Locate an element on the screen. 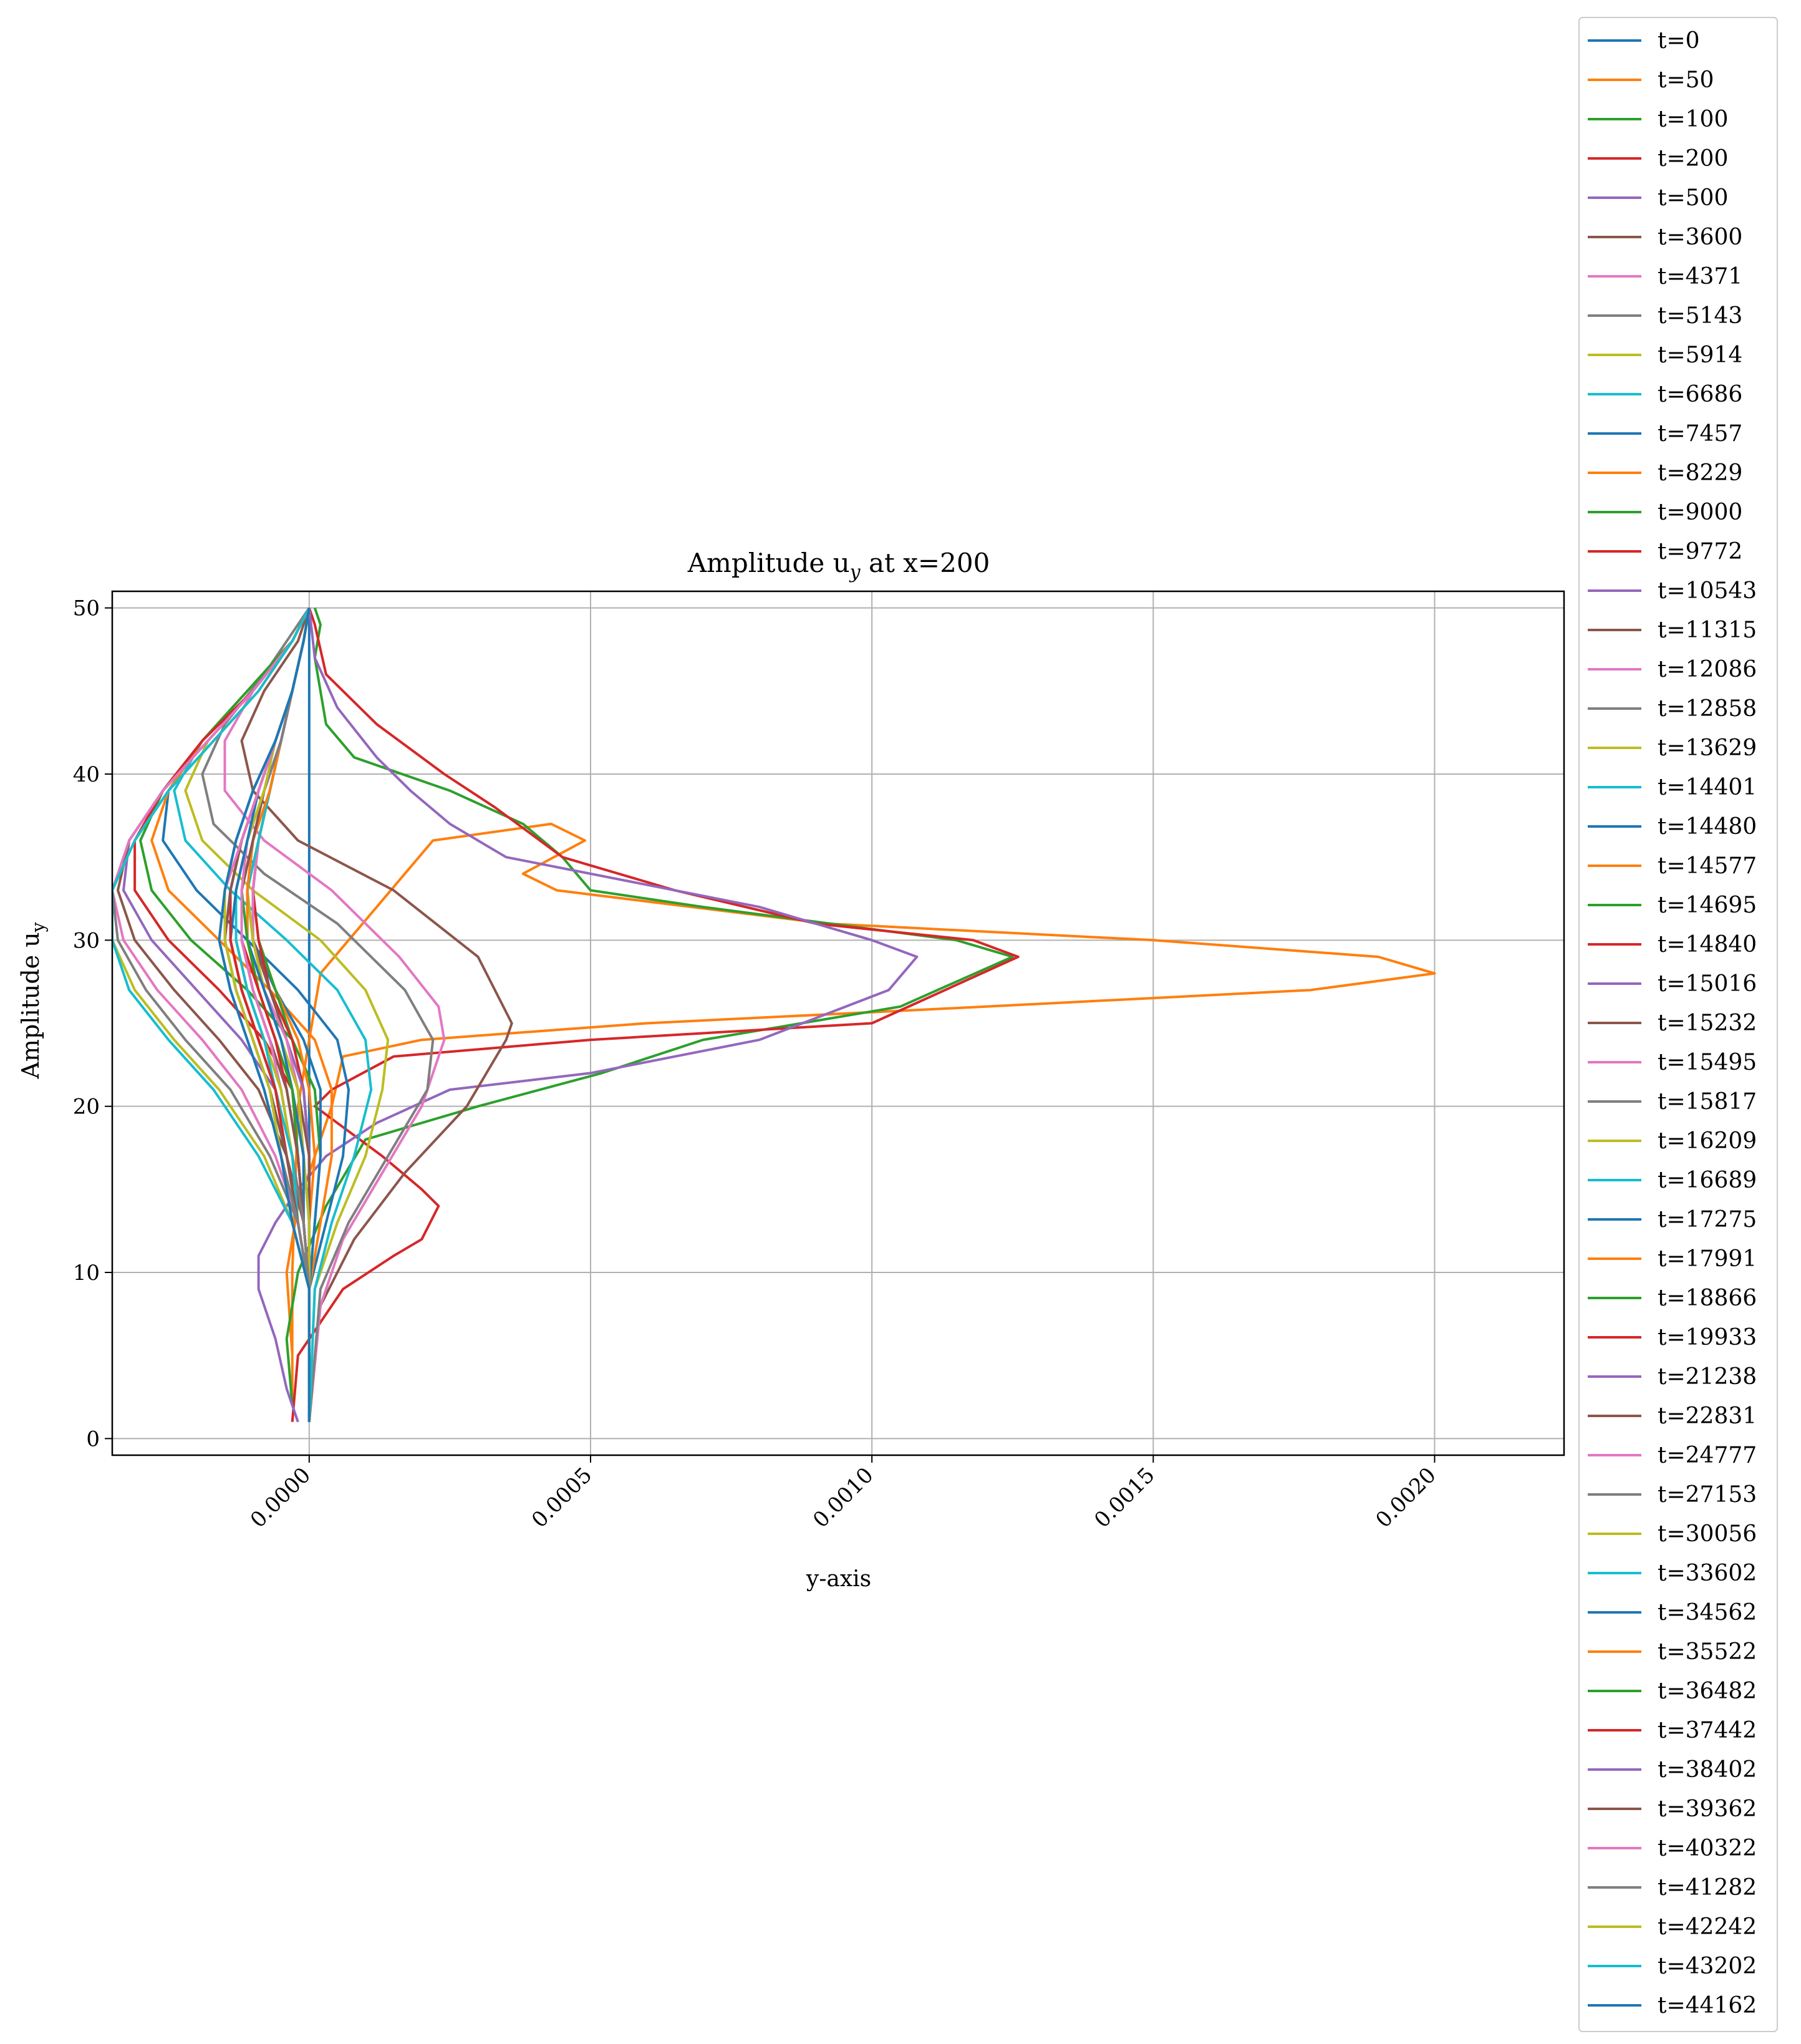 The width and height of the screenshot is (1801, 2044). legend-label: t=27153 is located at coordinates (1707, 1495).